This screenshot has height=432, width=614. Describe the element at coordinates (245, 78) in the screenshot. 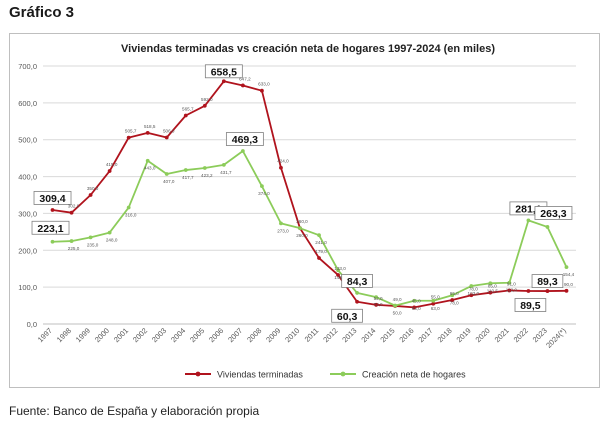

I see `data-label: 647,2` at that location.